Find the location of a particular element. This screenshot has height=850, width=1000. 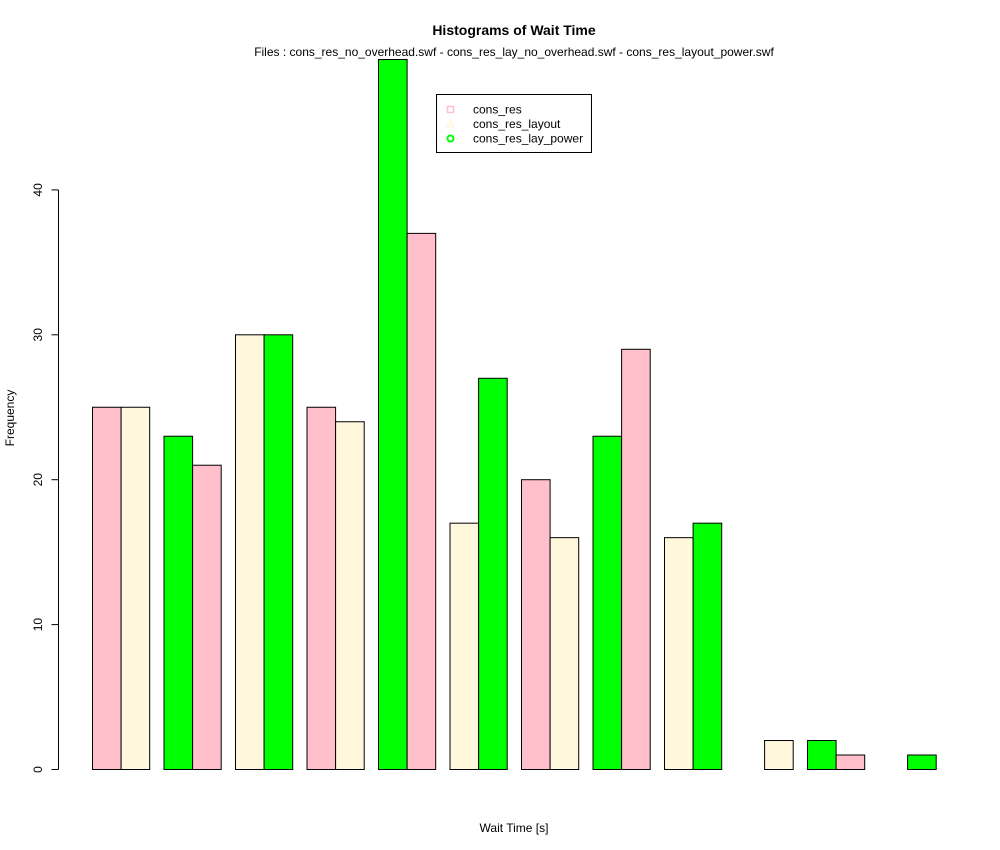

y-axis: 0 10 20 30 40 is located at coordinates (45, 478).